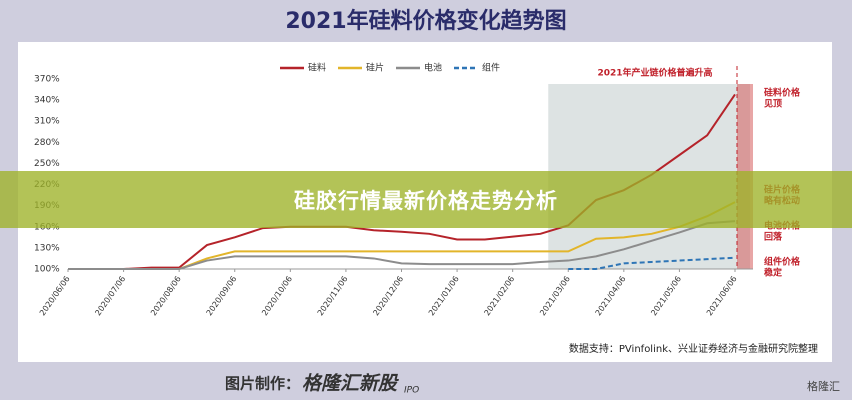  Describe the element at coordinates (411, 391) in the screenshot. I see `footer-suffix: IPO` at that location.